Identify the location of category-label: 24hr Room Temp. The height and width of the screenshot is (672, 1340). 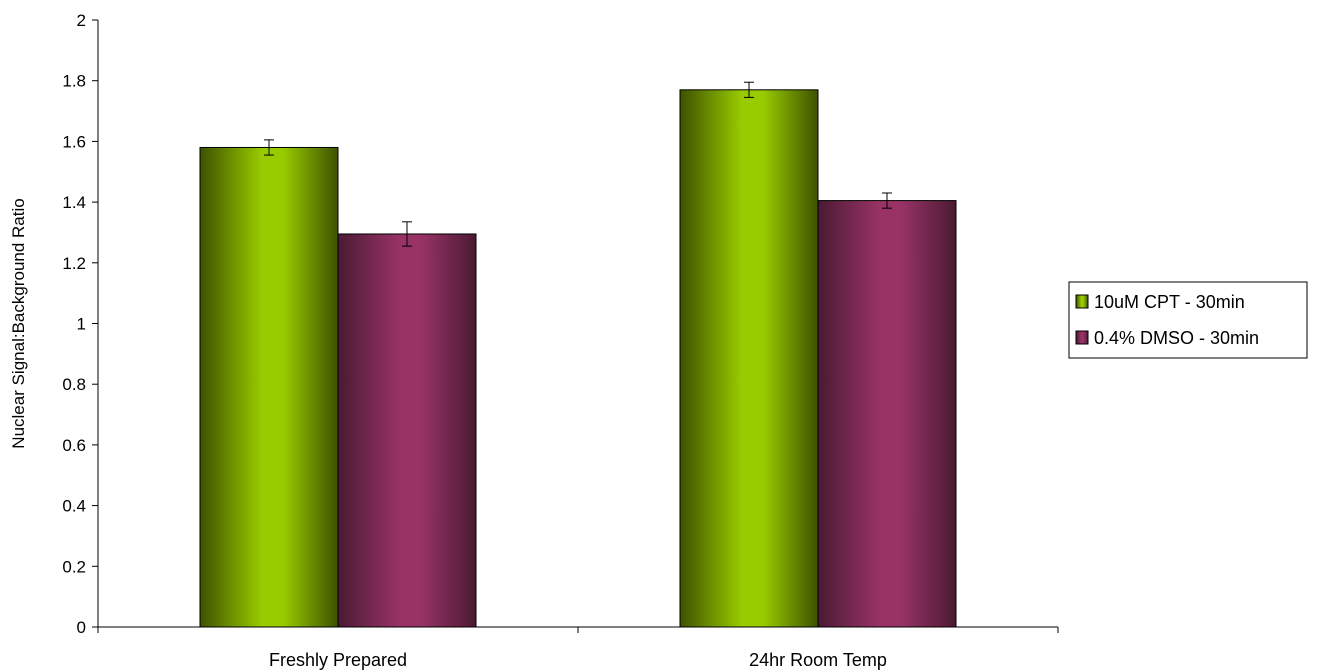
(818, 660).